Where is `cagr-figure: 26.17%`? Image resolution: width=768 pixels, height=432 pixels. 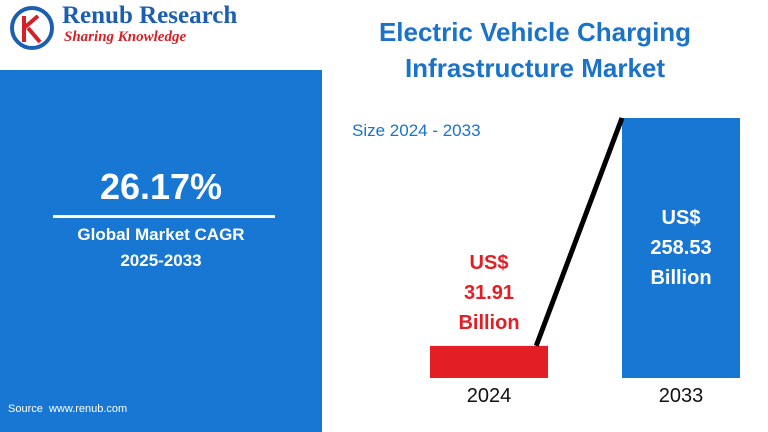
cagr-figure: 26.17% is located at coordinates (161, 186).